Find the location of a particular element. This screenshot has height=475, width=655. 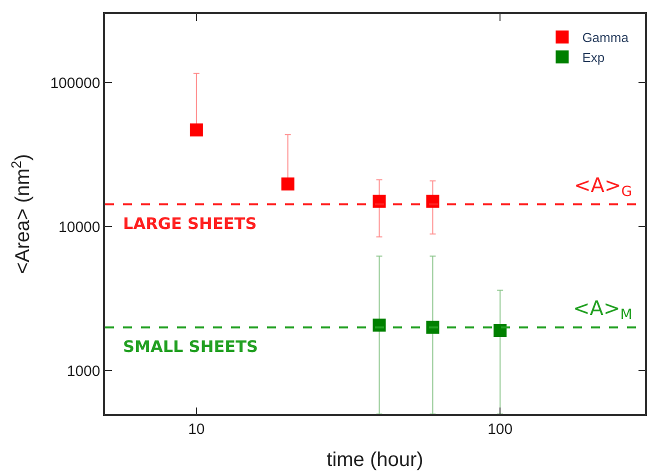

legend-label: Gamma is located at coordinates (606, 38).